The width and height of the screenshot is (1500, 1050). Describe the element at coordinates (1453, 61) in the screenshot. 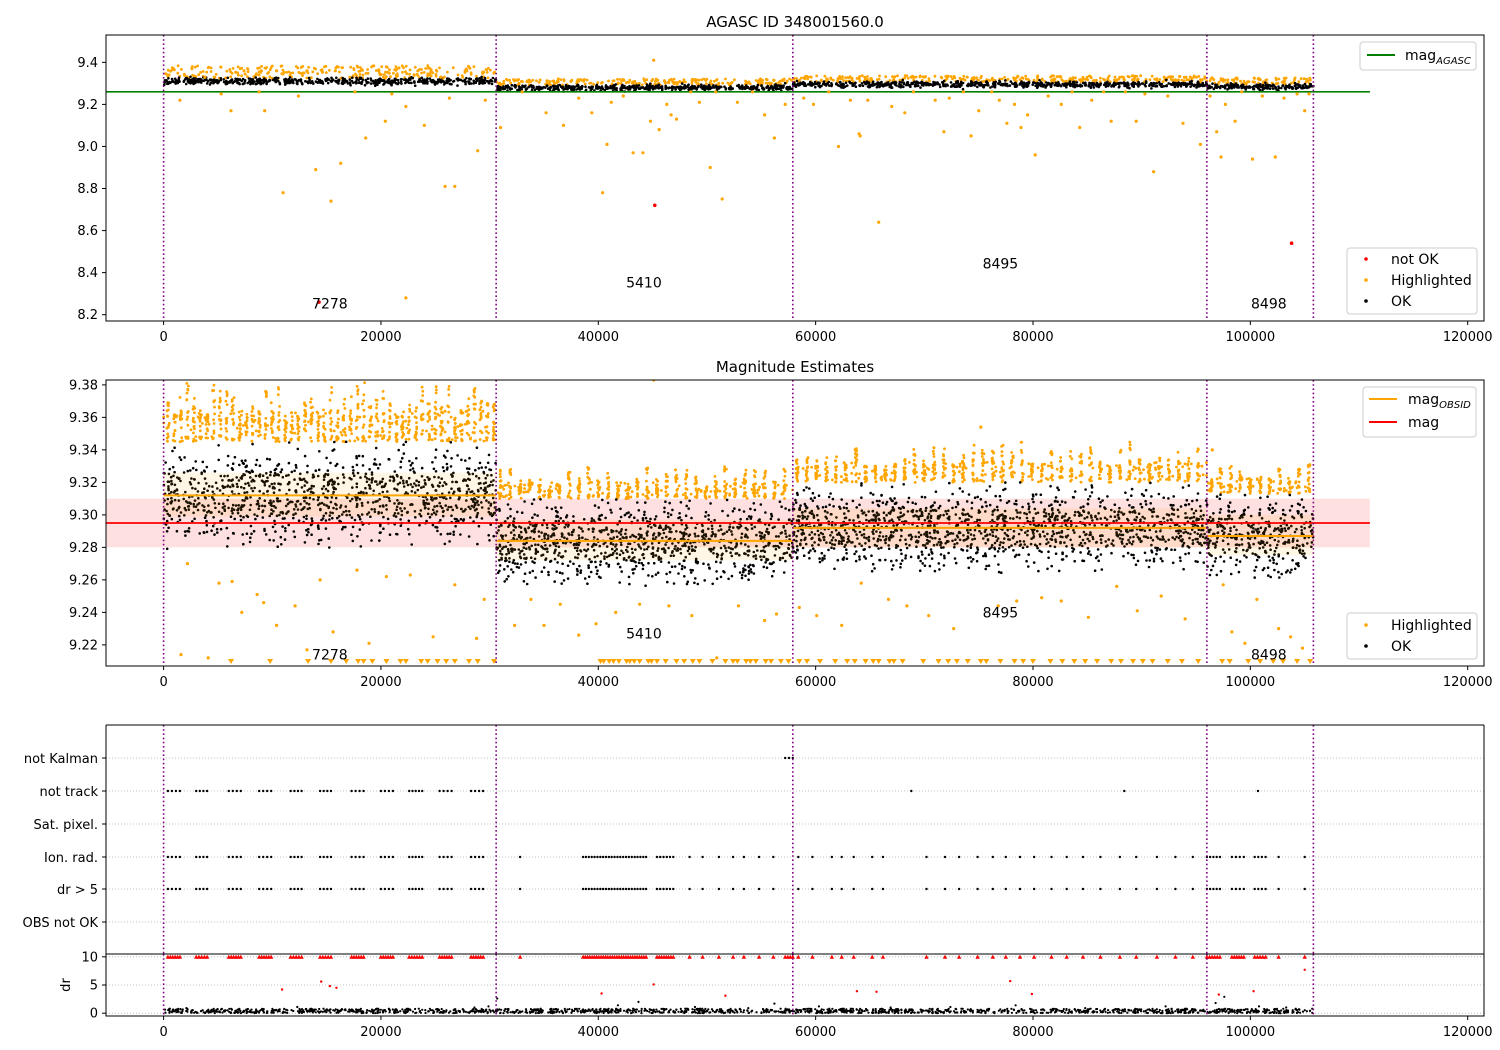

I see `legend-label-subscript: AGASC` at that location.